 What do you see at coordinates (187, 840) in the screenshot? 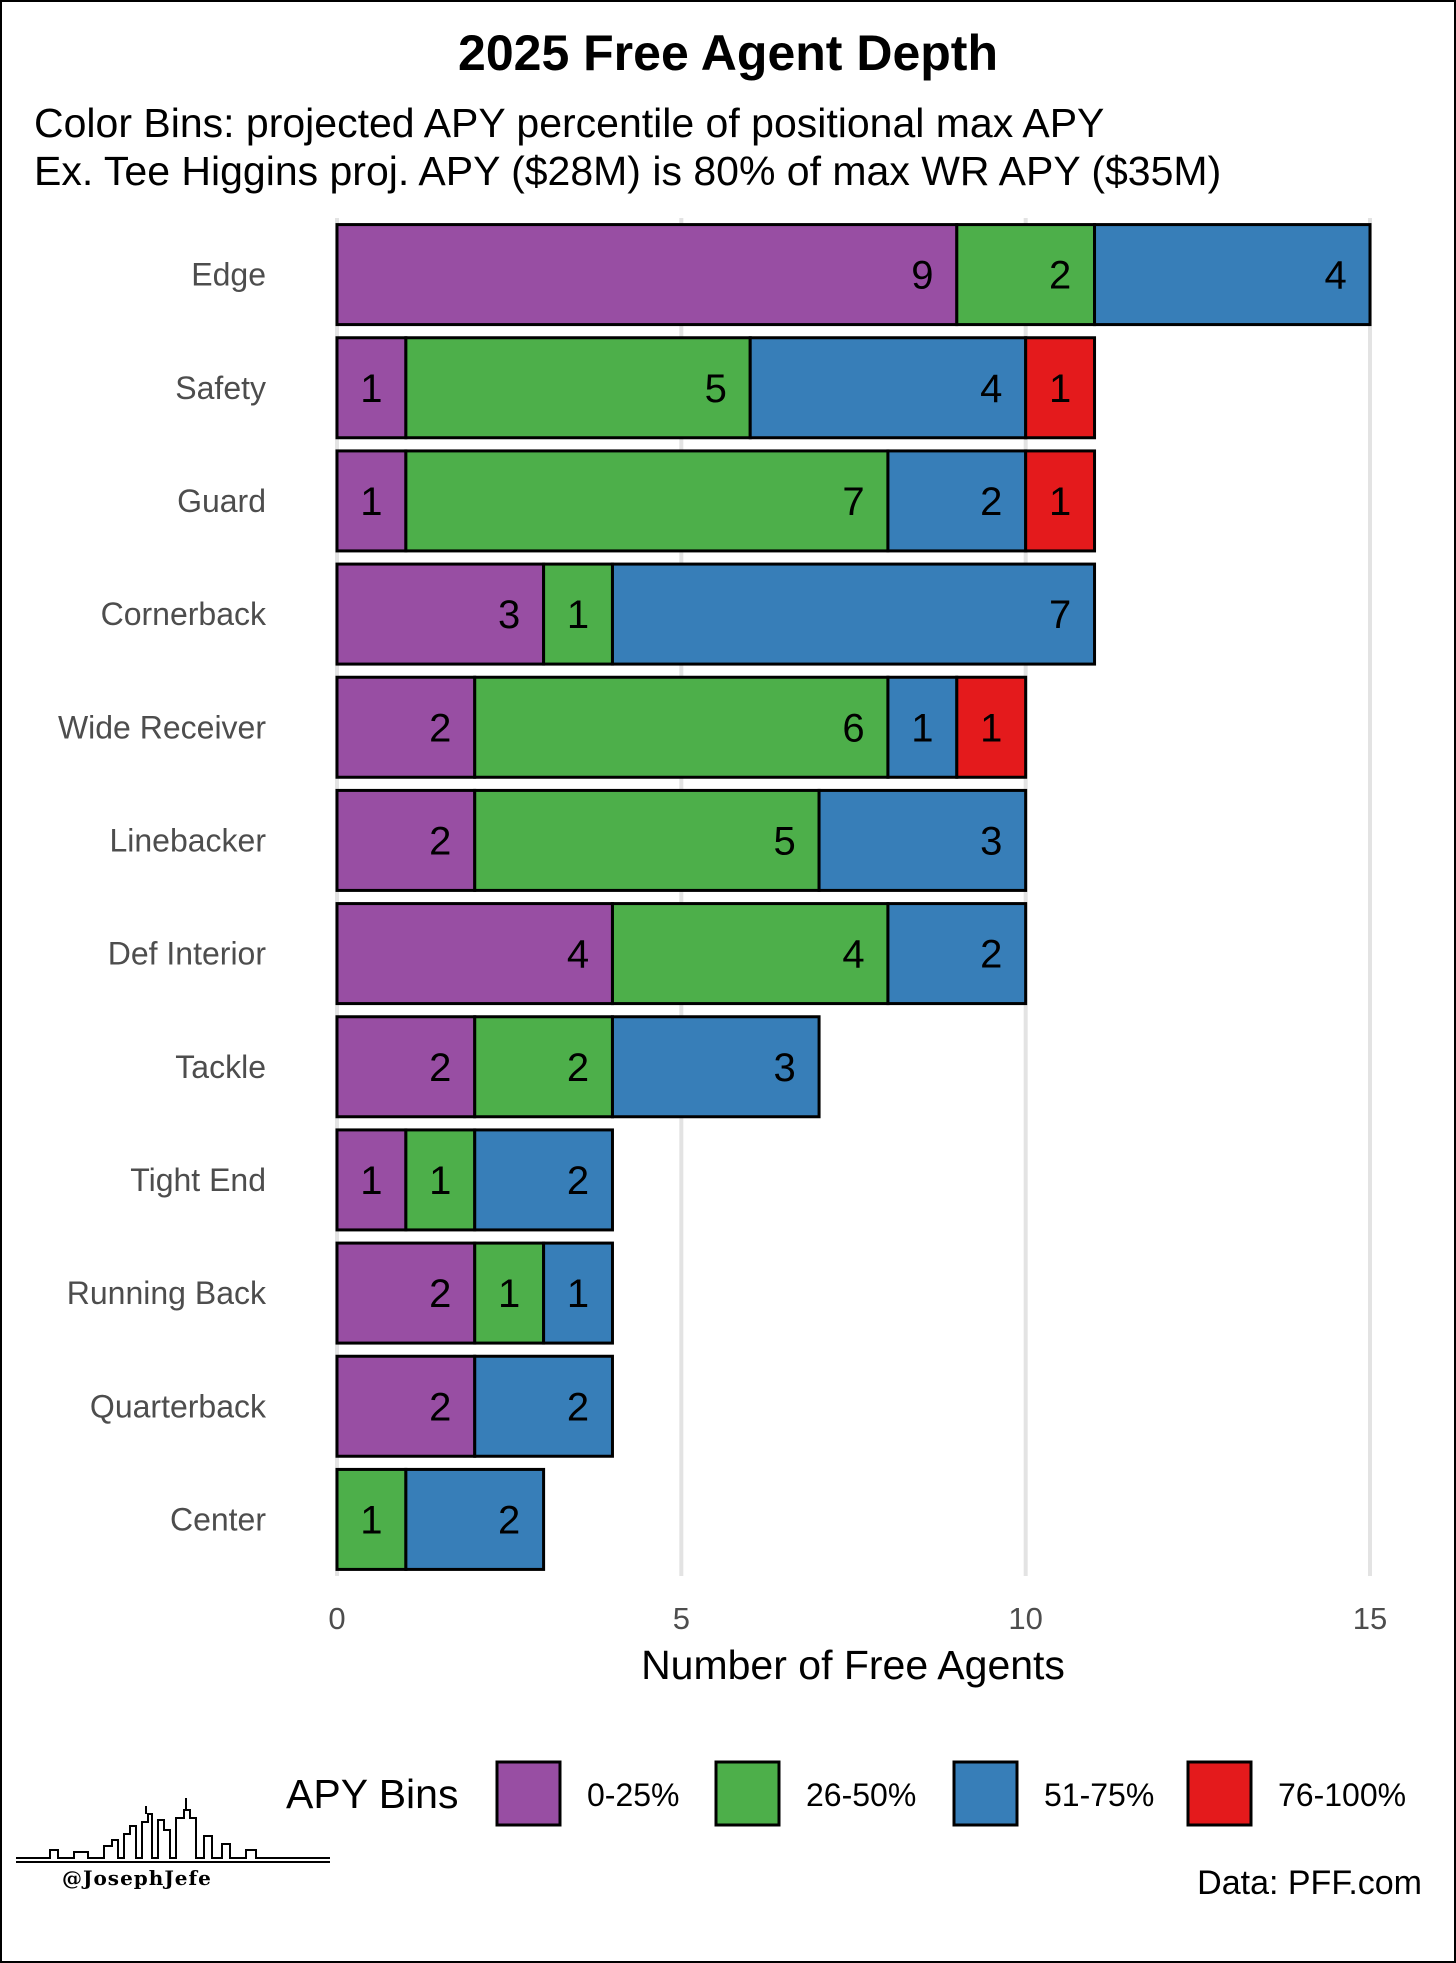
I see `category-label: Linebacker` at bounding box center [187, 840].